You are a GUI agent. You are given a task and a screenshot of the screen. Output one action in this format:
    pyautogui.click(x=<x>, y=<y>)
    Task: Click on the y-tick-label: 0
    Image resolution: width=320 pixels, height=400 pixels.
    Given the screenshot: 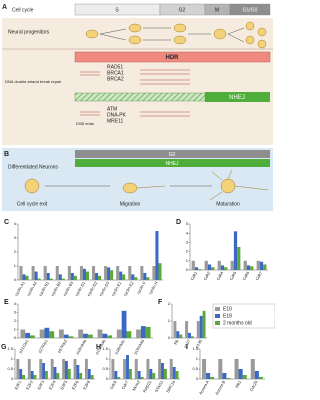 What is the action you would take?
    pyautogui.click(x=107, y=378)
    